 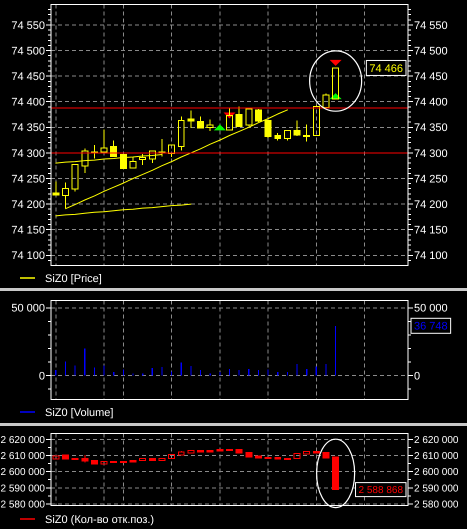 What do you see at coordinates (436, 440) in the screenshot?
I see `y2-tick-label: 2 620 000` at bounding box center [436, 440].